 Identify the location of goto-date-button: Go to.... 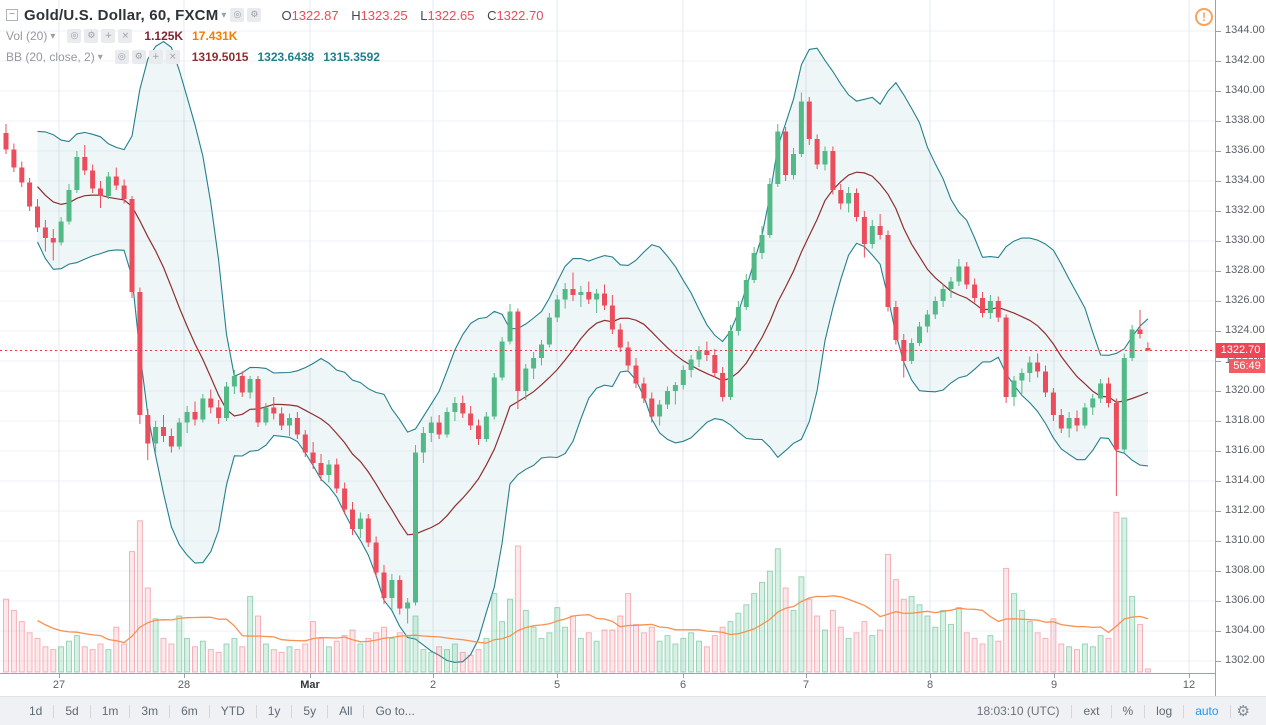
(395, 711).